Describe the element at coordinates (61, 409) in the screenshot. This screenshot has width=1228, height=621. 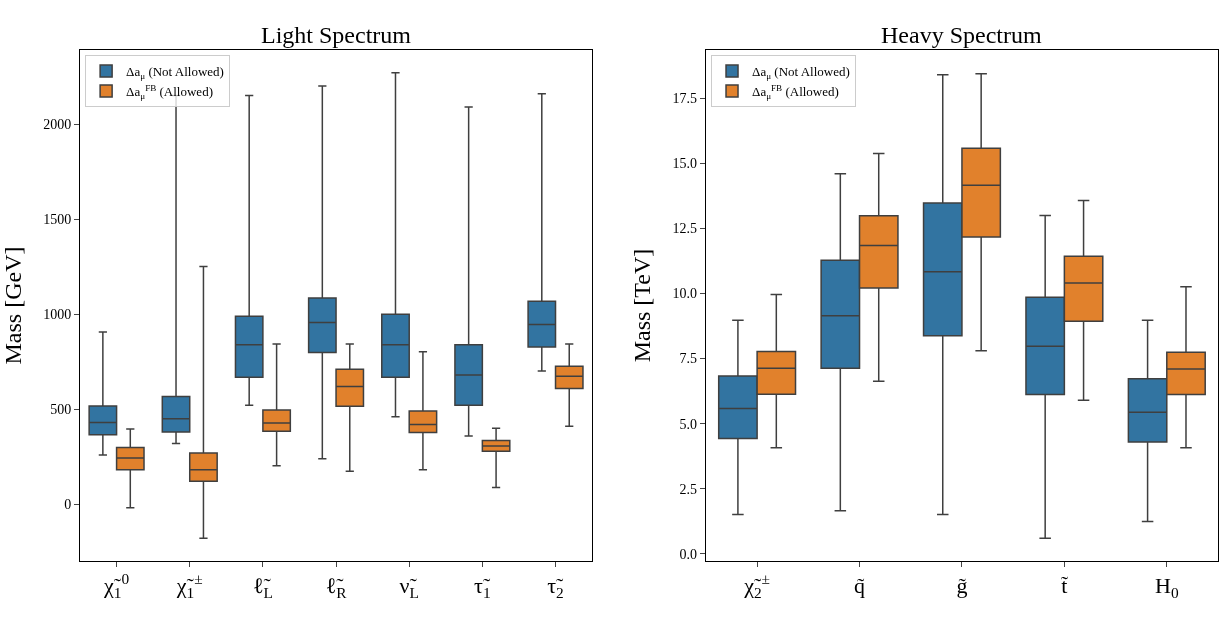
I see `y-tick-label: 500` at that location.